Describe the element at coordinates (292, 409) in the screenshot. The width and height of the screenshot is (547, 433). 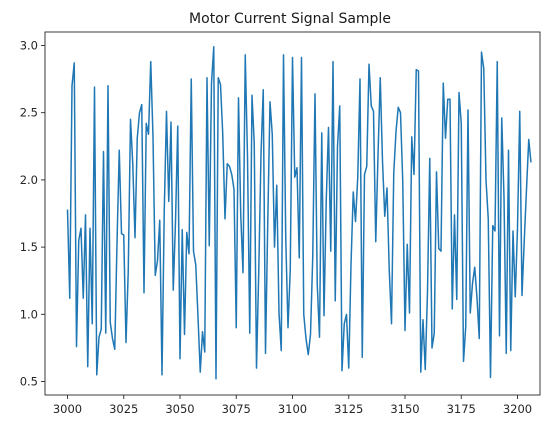
I see `x-tick-label: 3100` at that location.